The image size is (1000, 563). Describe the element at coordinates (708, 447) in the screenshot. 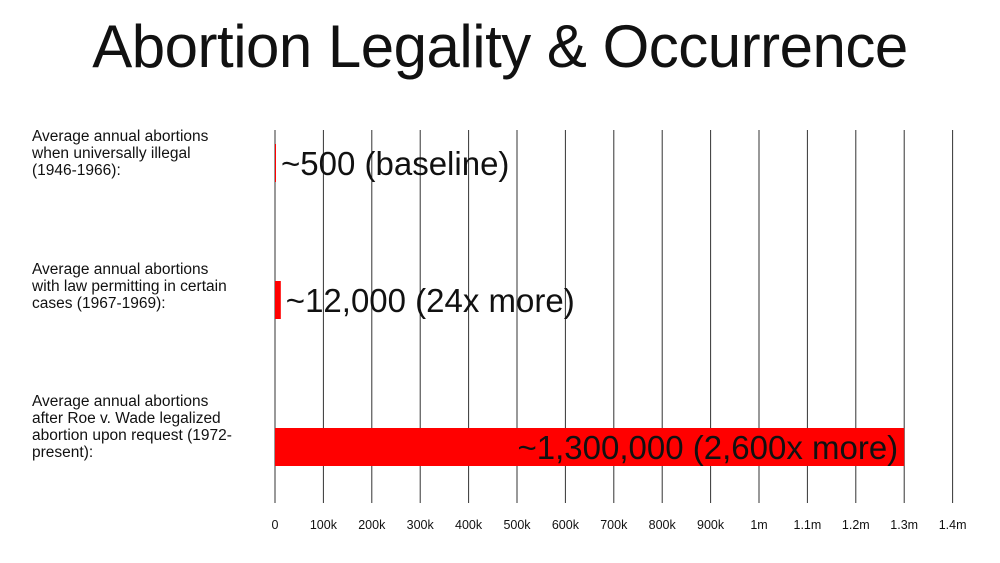

I see `bar-data-label: ~1,300,000 (2,600x more)` at that location.